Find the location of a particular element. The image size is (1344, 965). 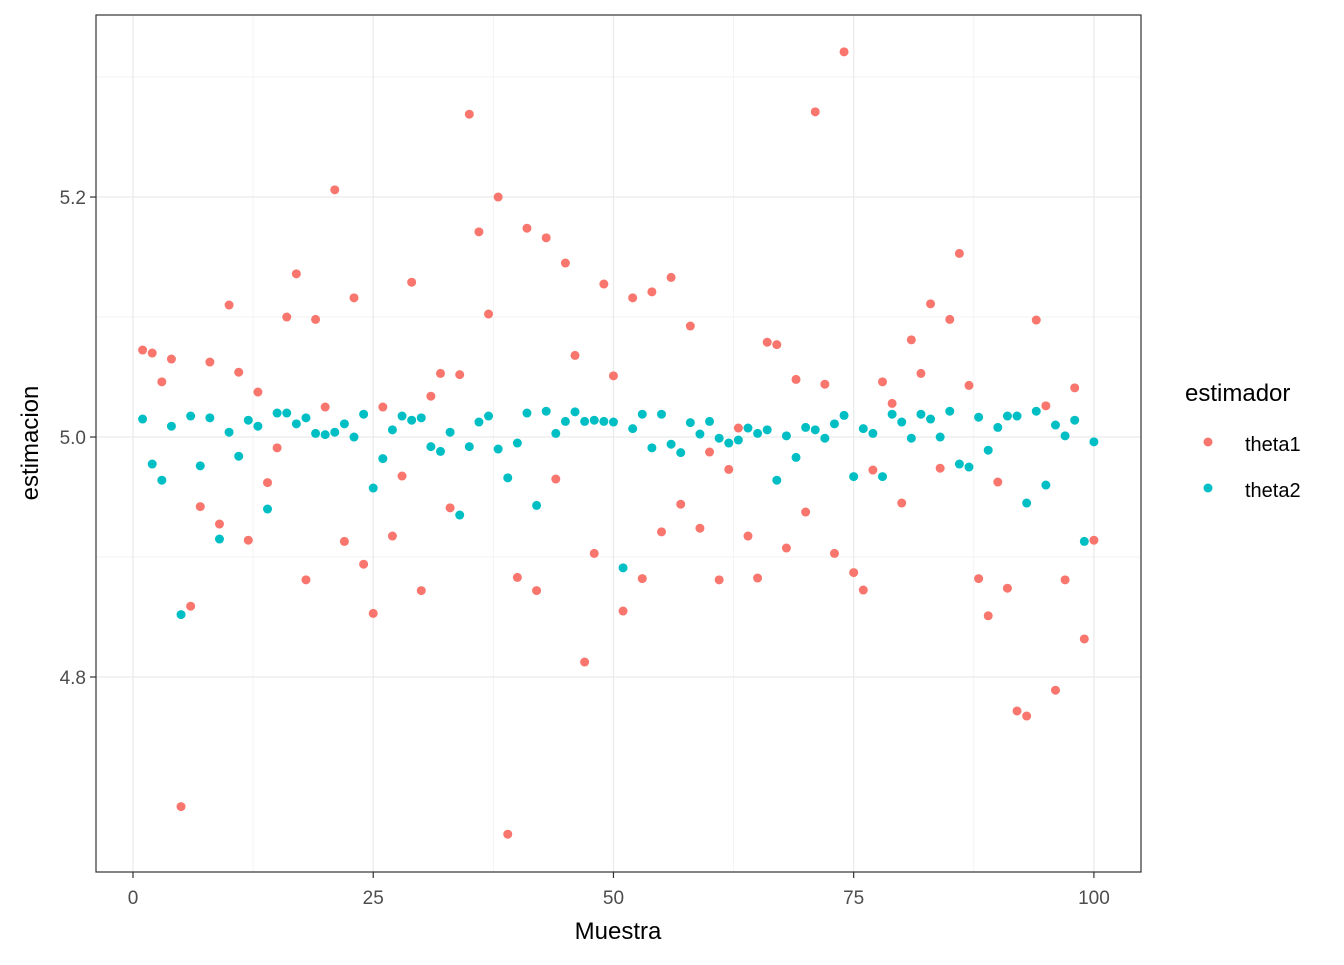

legend-key-theta1 is located at coordinates (1208, 442).